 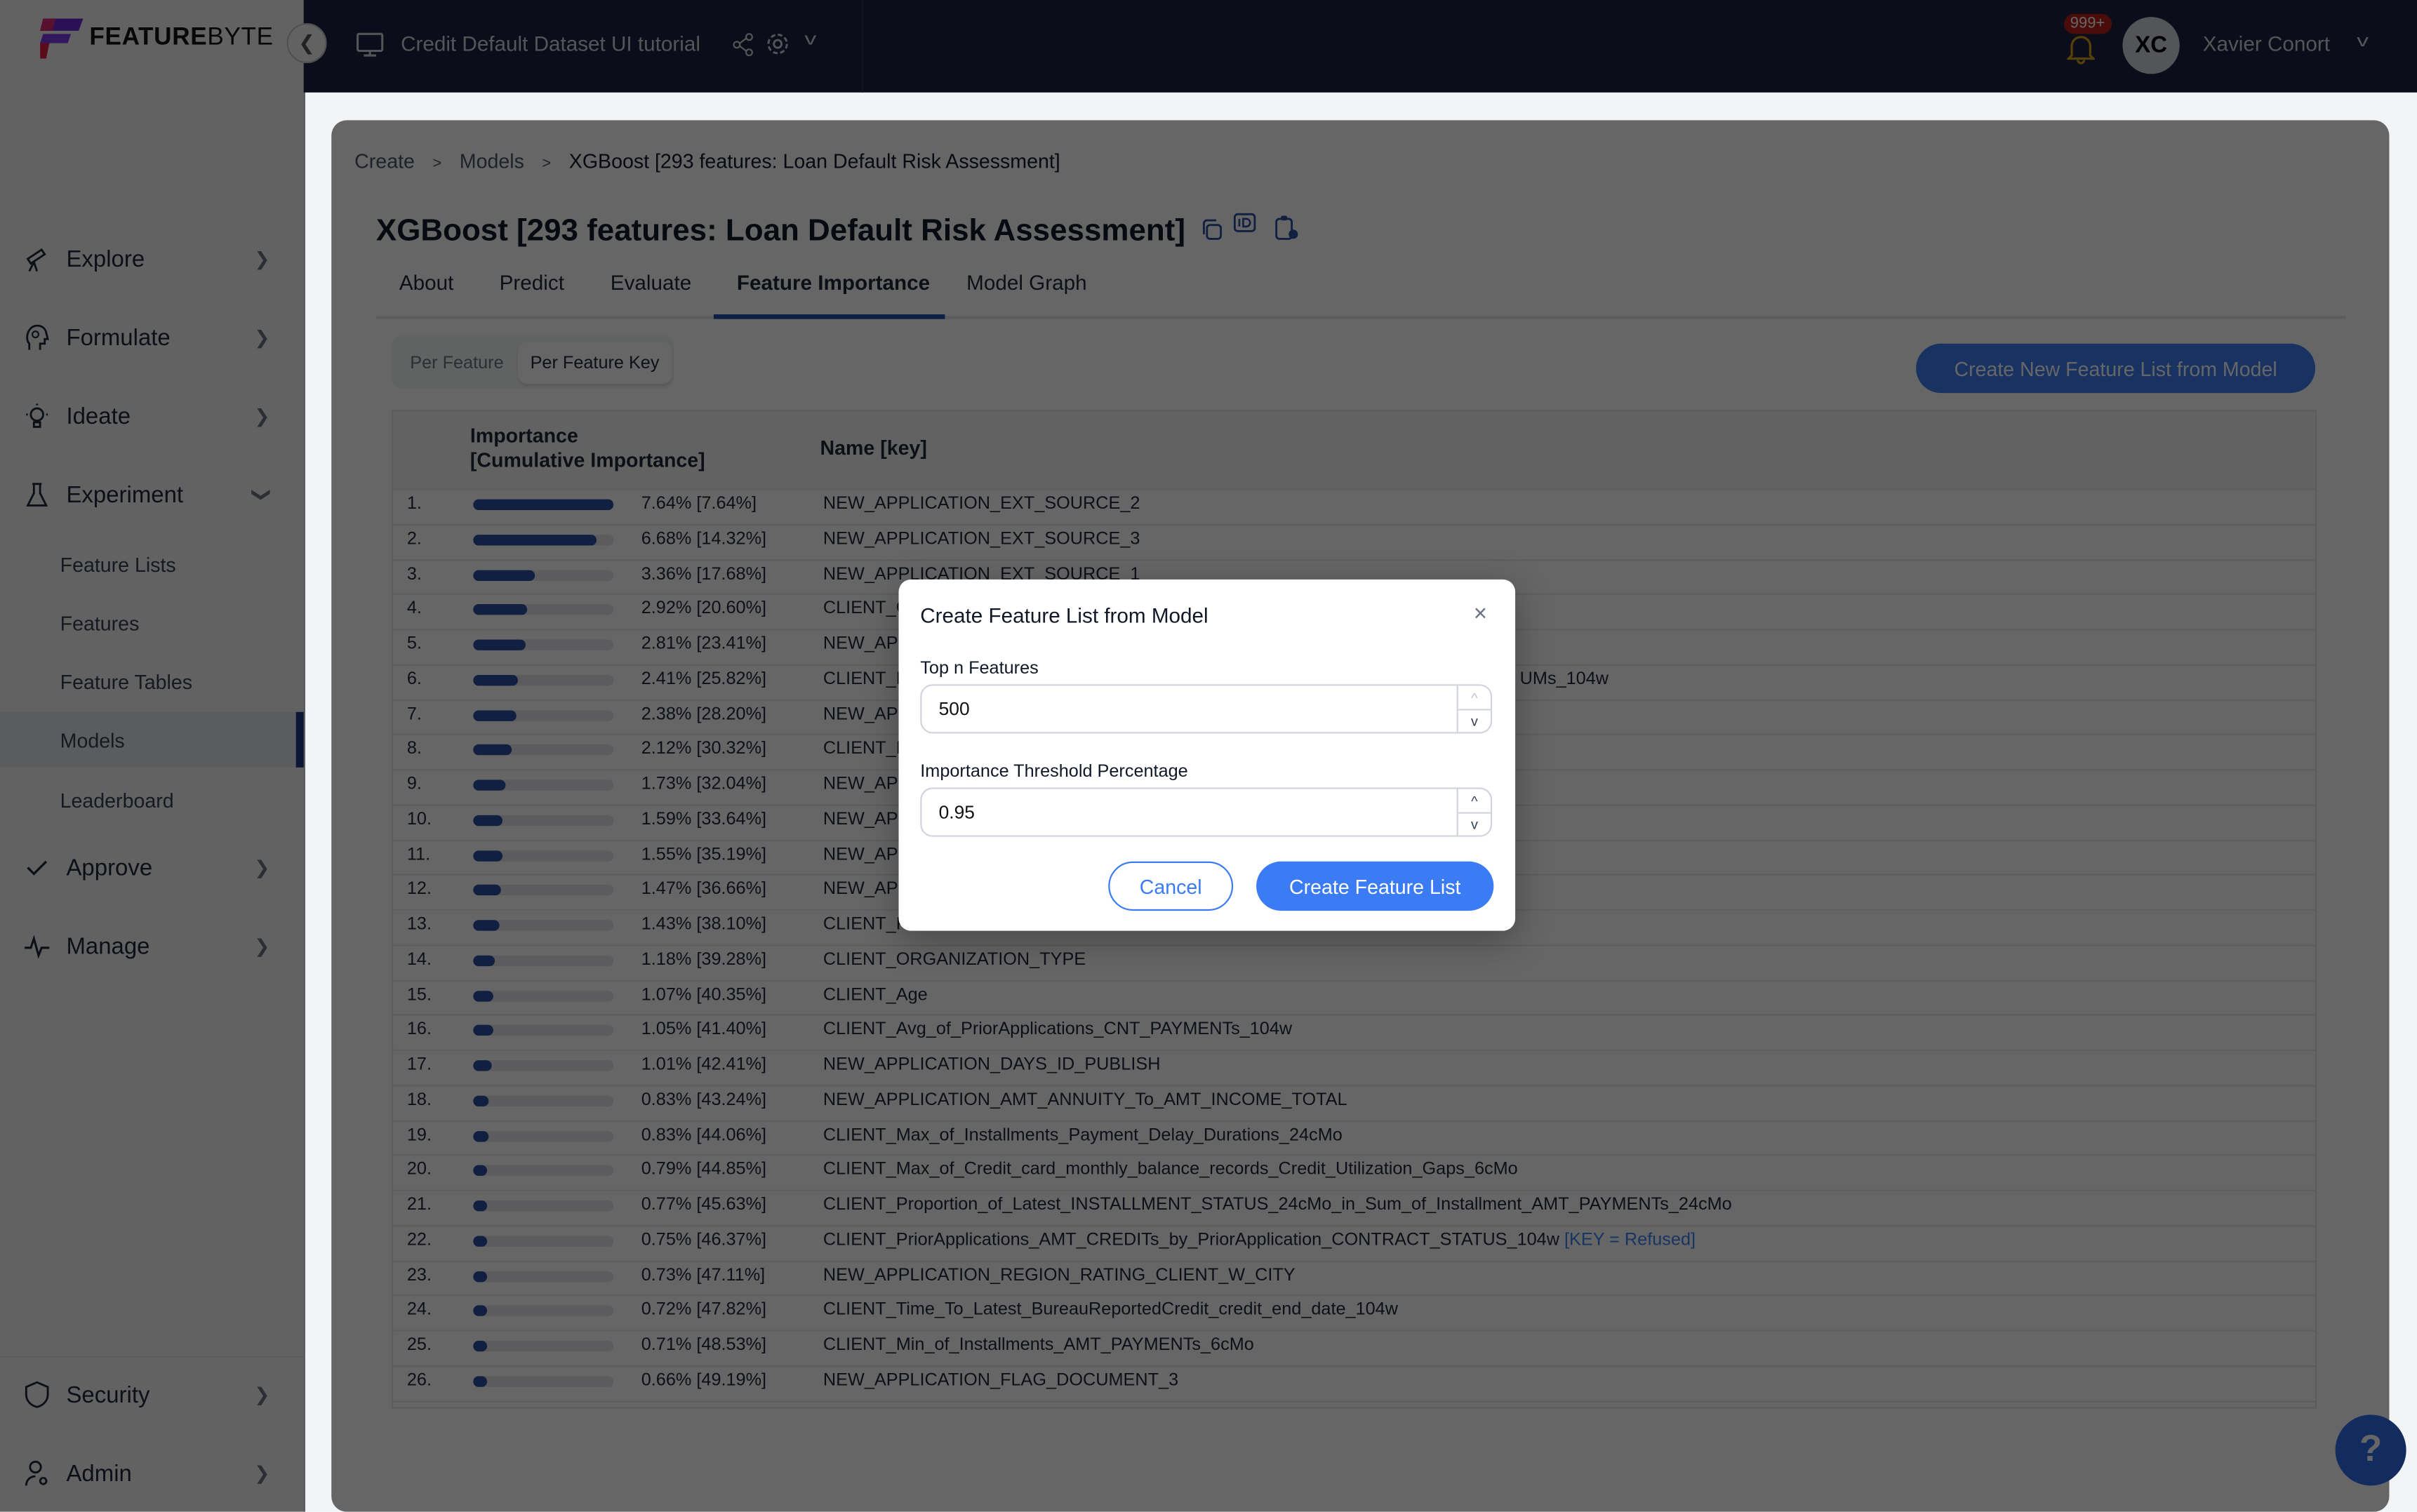 I want to click on row-importance: 2.92% [20.60%], so click(x=703, y=609).